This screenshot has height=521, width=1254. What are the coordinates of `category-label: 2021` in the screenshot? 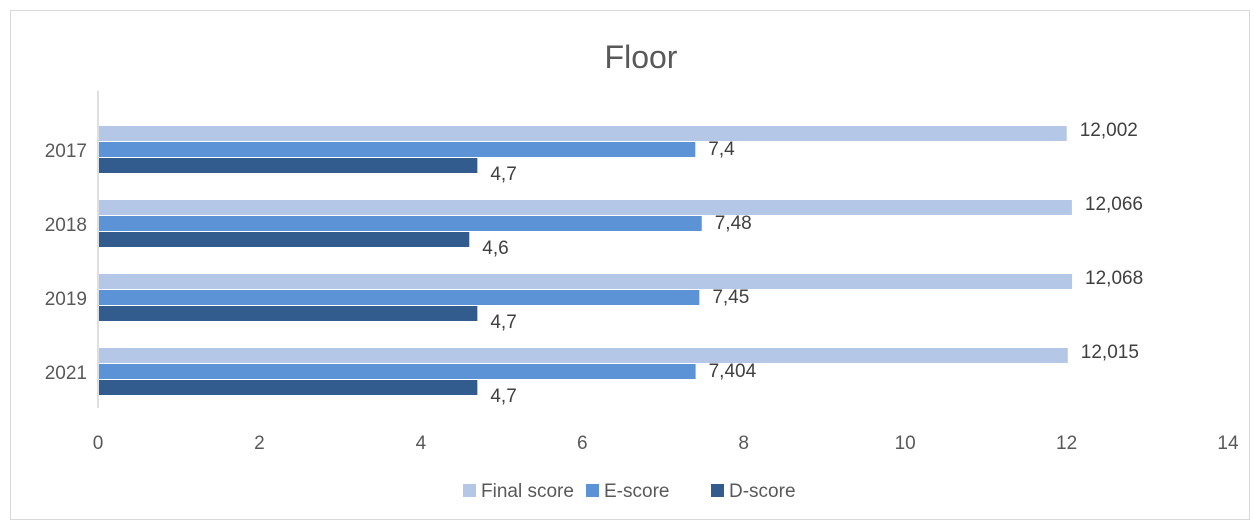 It's located at (66, 373).